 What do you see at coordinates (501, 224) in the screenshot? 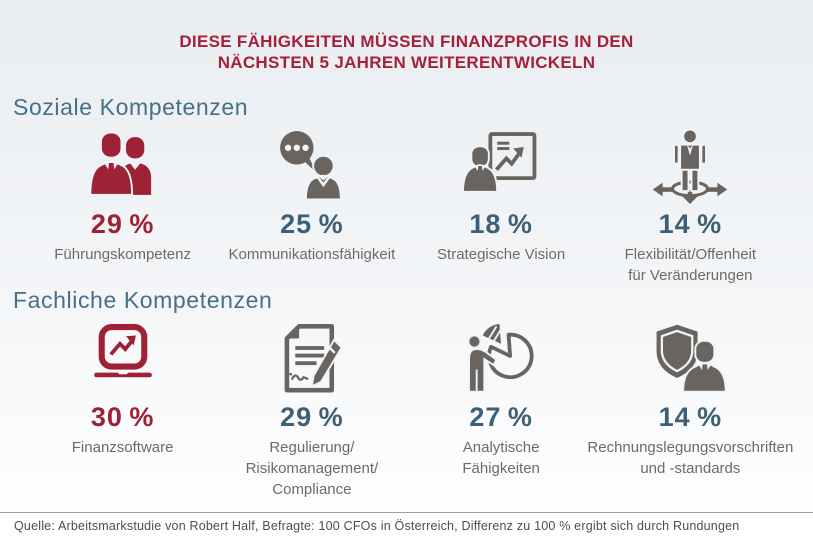
I see `percent-value: 18 %` at bounding box center [501, 224].